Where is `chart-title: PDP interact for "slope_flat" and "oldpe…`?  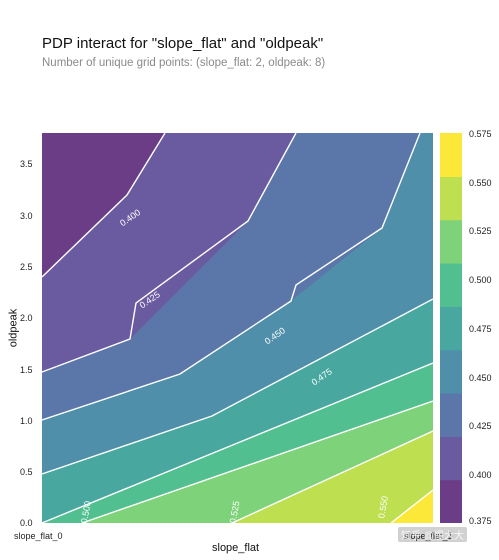
chart-title: PDP interact for "slope_flat" and "oldpe… is located at coordinates (183, 43).